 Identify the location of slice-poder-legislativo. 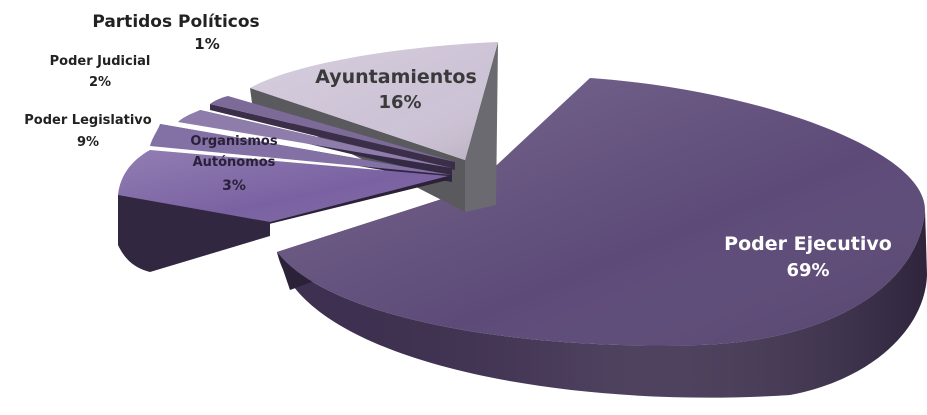
(283, 211).